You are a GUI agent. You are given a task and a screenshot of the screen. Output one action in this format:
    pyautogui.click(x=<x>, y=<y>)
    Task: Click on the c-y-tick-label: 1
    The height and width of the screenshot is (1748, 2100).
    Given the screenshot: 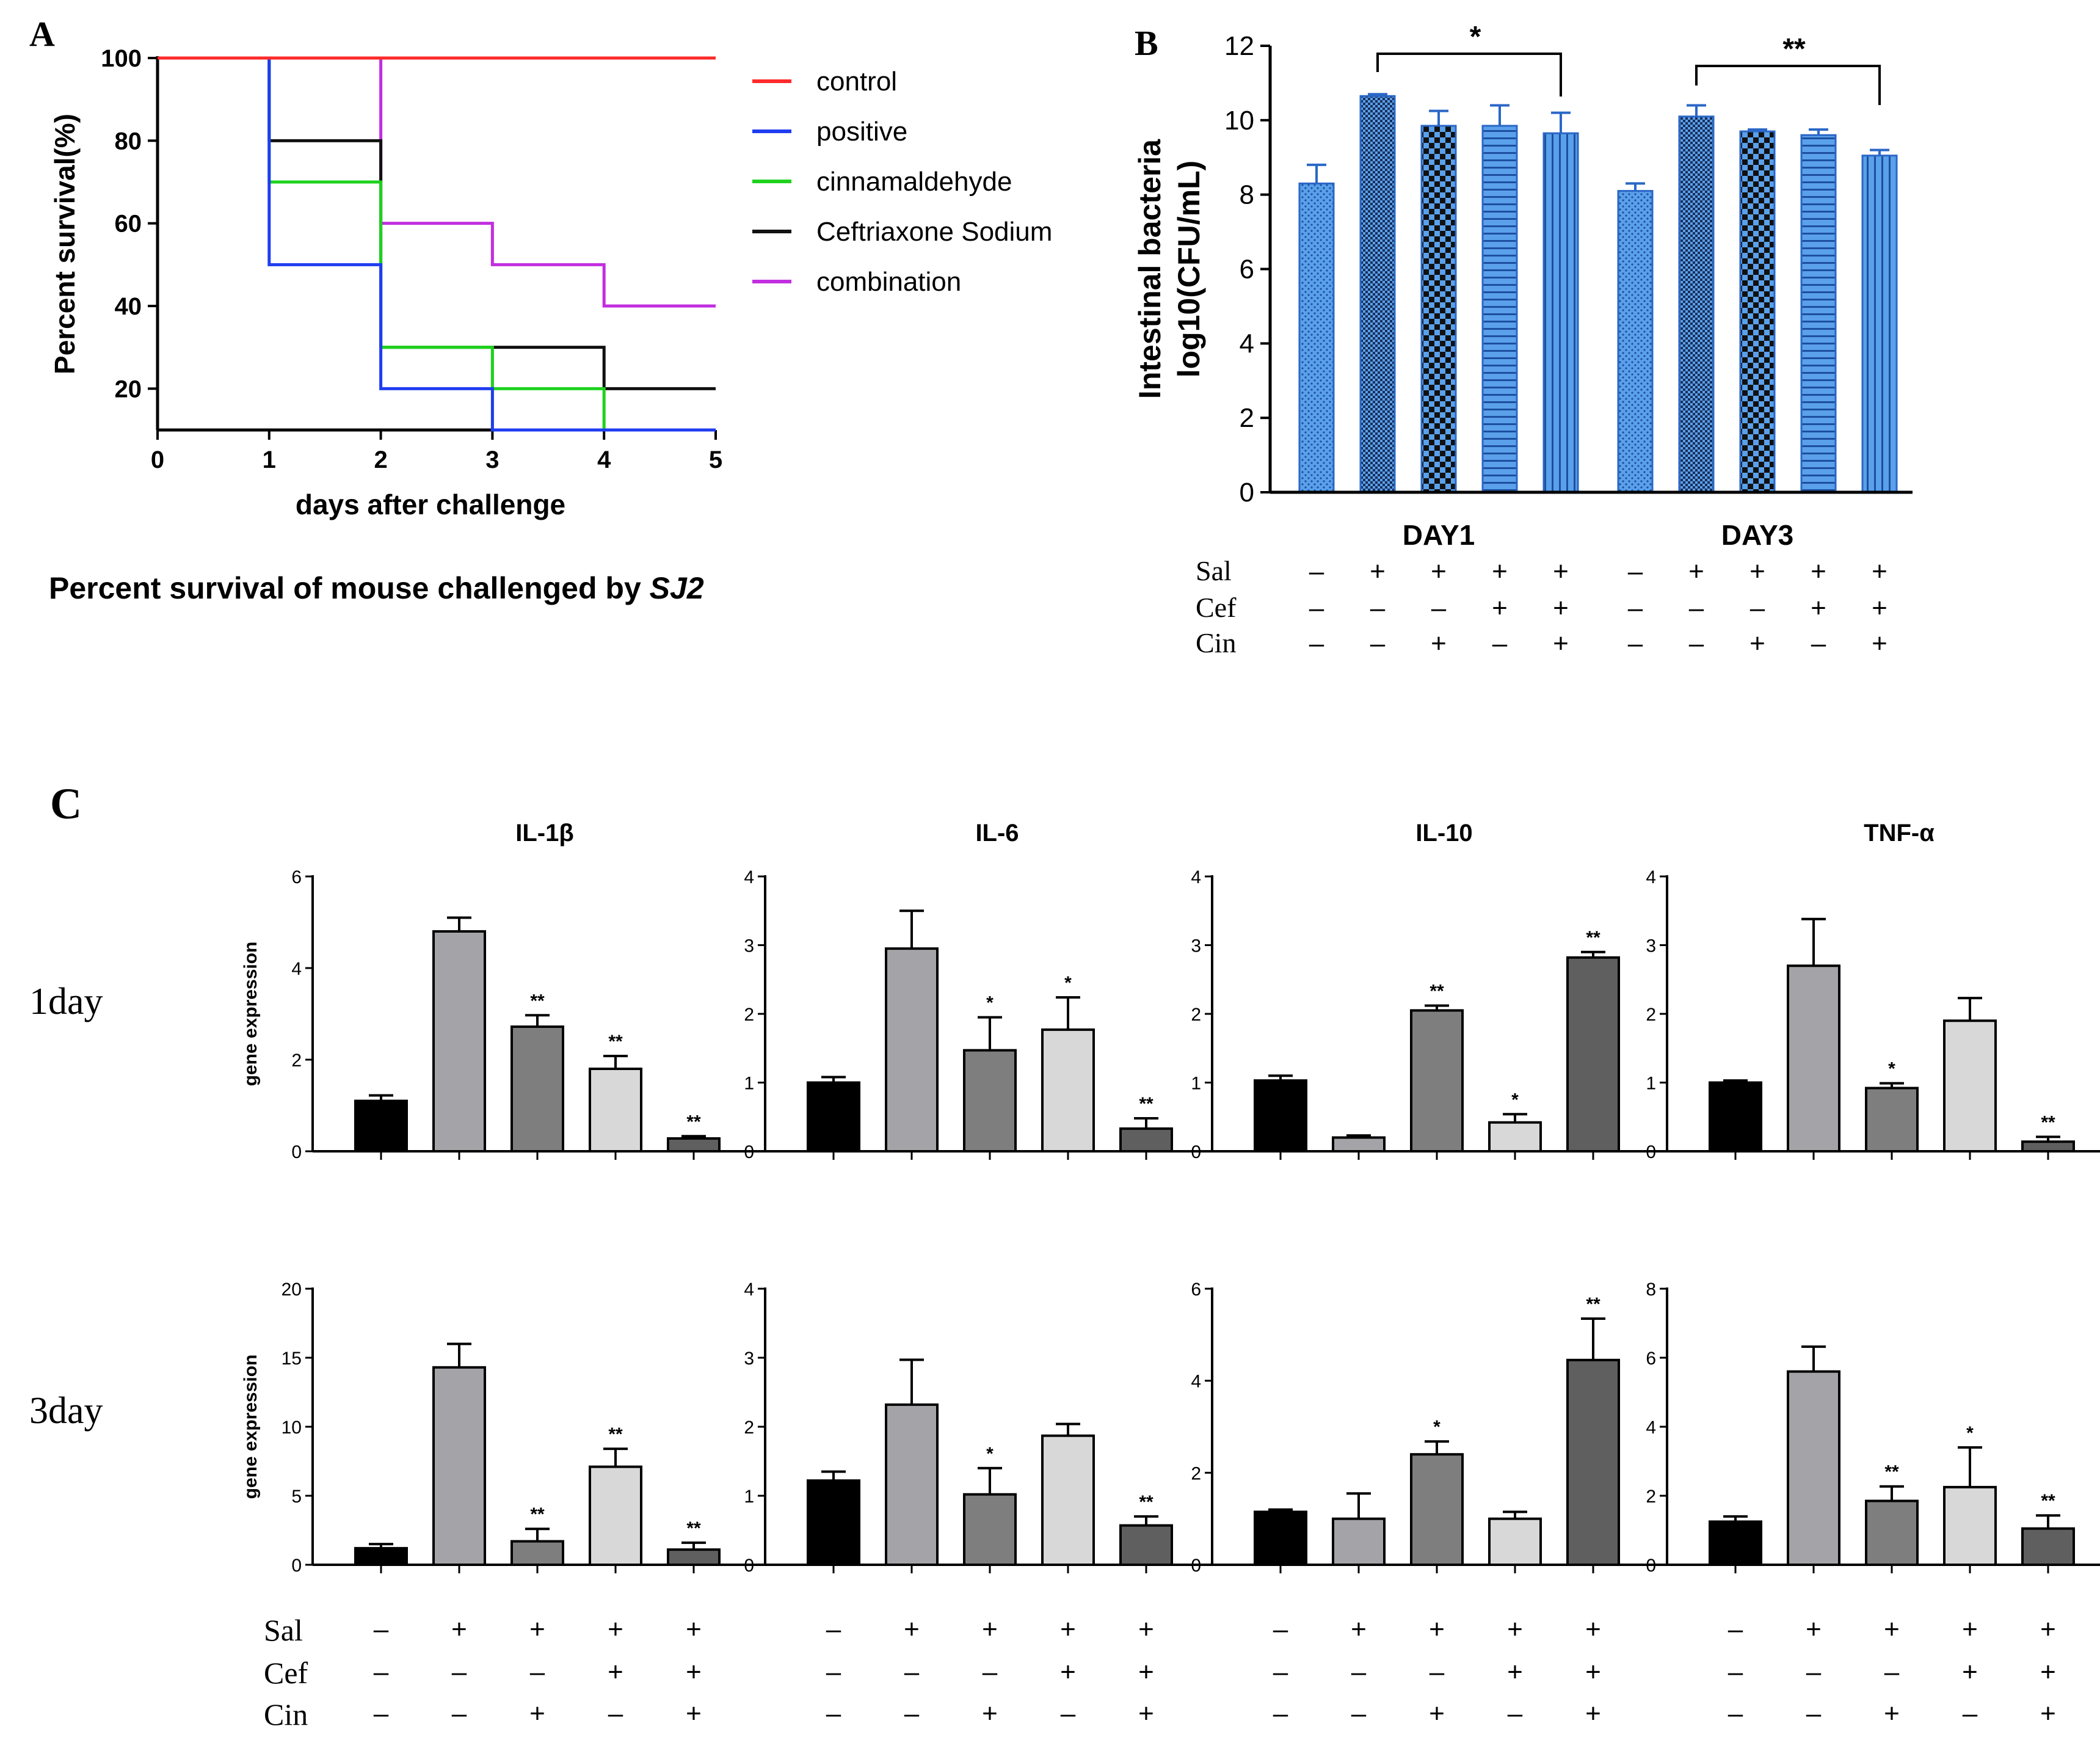 What is the action you would take?
    pyautogui.click(x=1651, y=1084)
    